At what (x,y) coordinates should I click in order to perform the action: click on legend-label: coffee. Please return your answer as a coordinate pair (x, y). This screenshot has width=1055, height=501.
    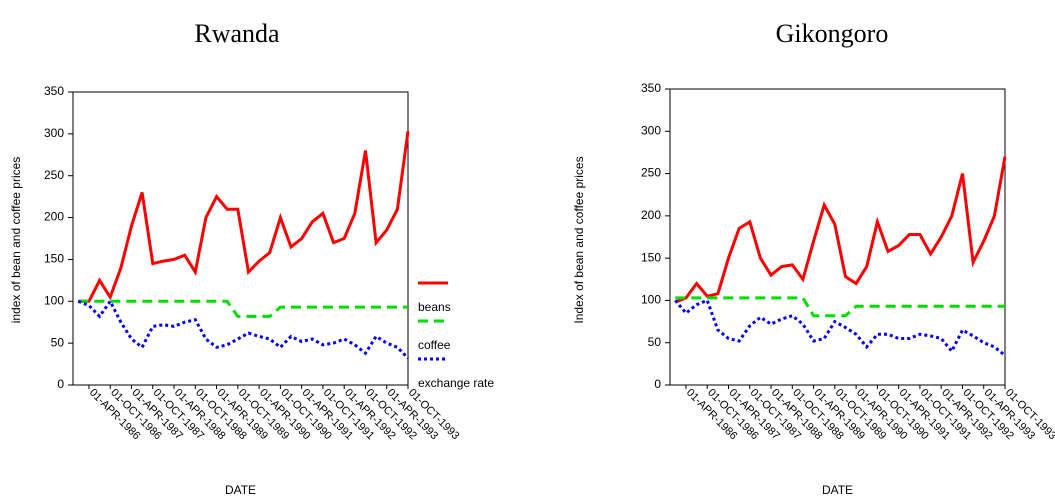
    Looking at the image, I should click on (434, 345).